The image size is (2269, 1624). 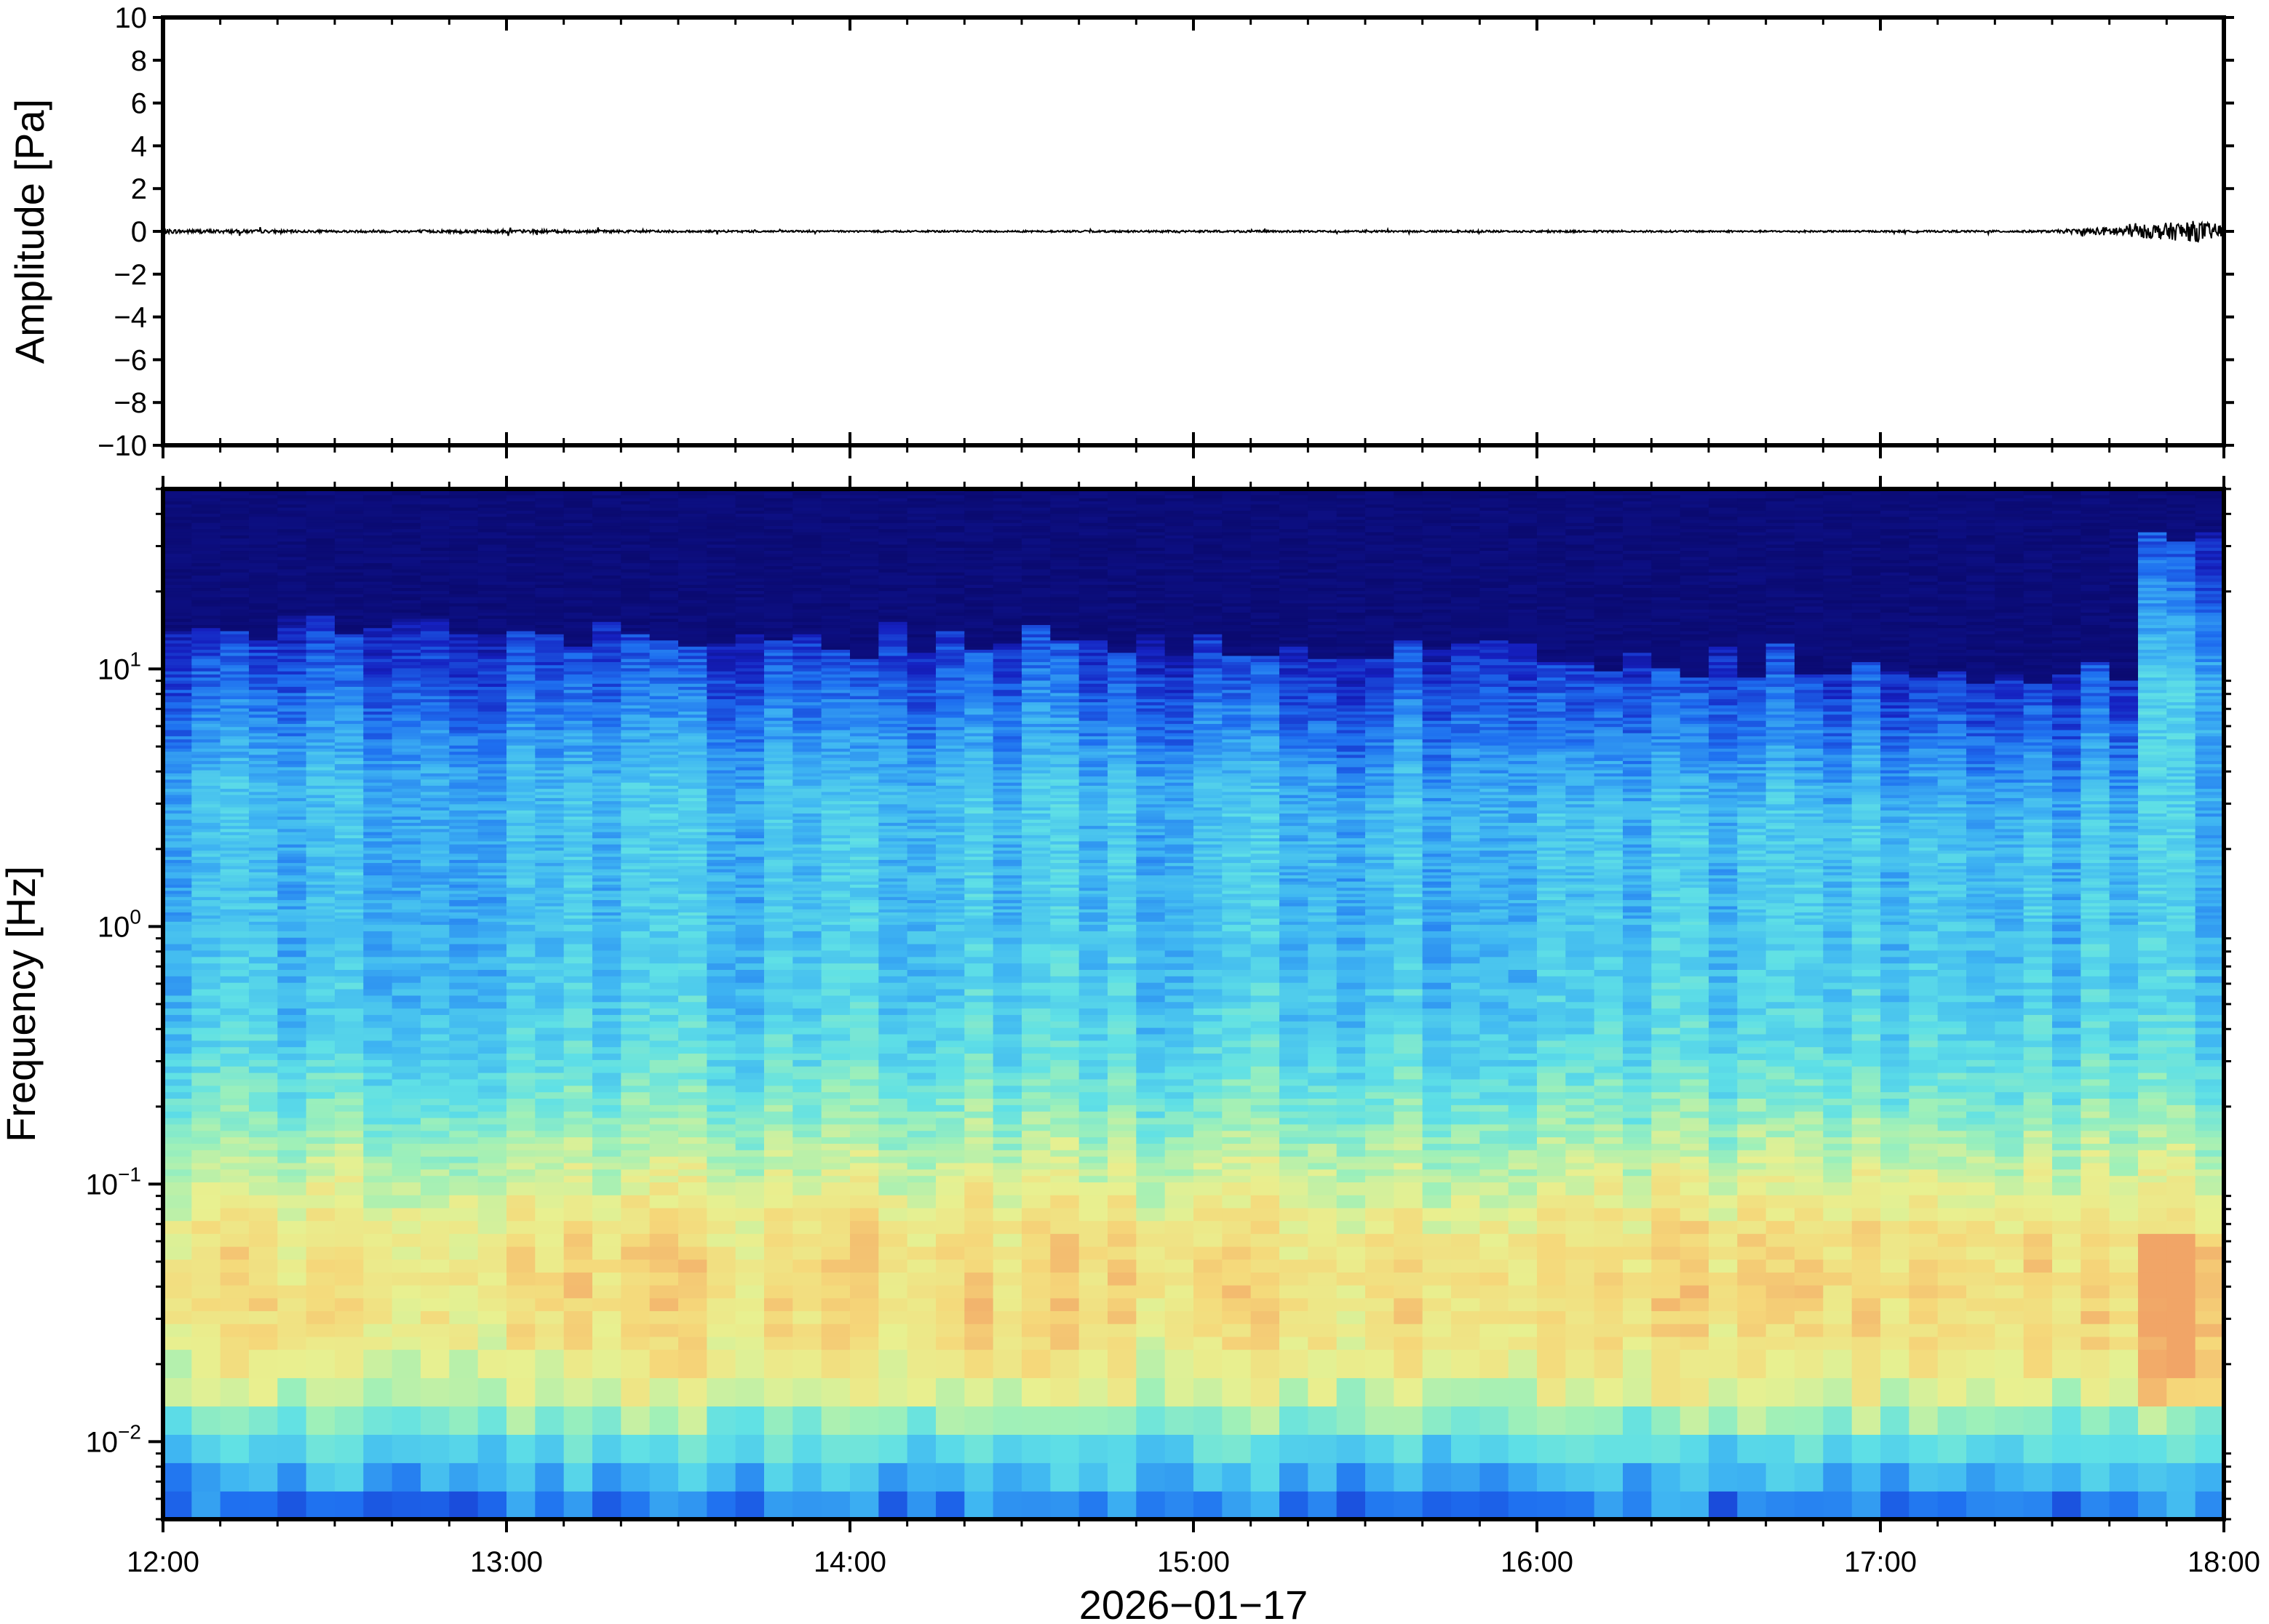 I want to click on waveform-trace, so click(x=1193, y=231).